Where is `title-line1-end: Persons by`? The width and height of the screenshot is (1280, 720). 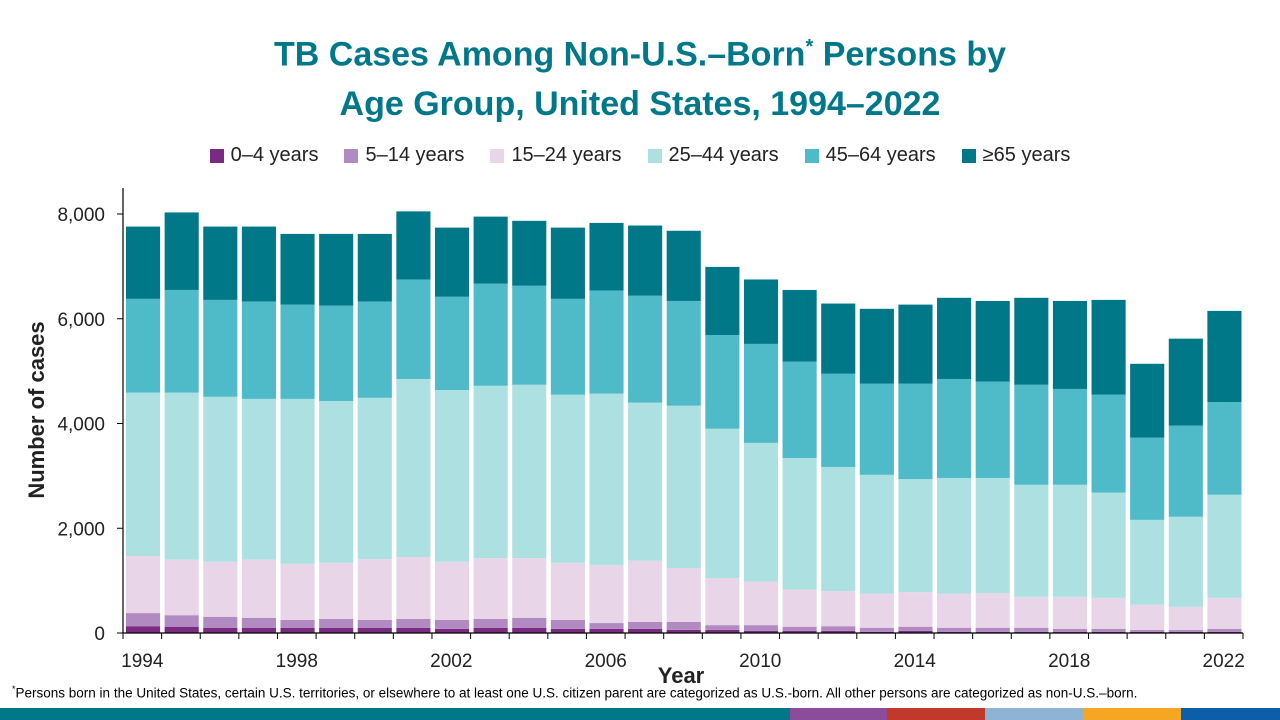 title-line1-end: Persons by is located at coordinates (909, 54).